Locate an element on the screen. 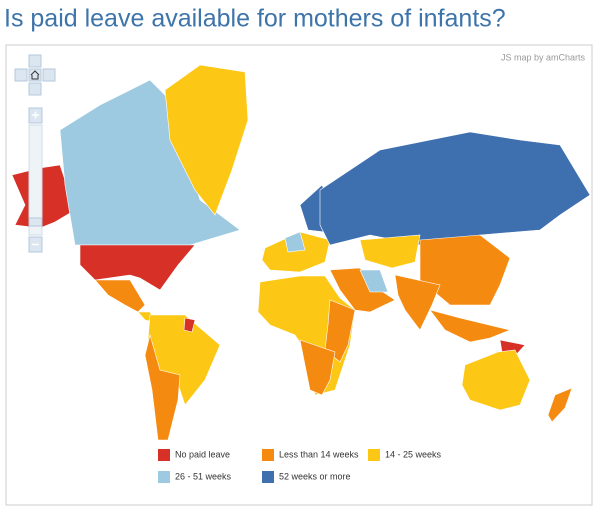 The height and width of the screenshot is (515, 599). legend-label: 26 - 51 weeks is located at coordinates (203, 476).